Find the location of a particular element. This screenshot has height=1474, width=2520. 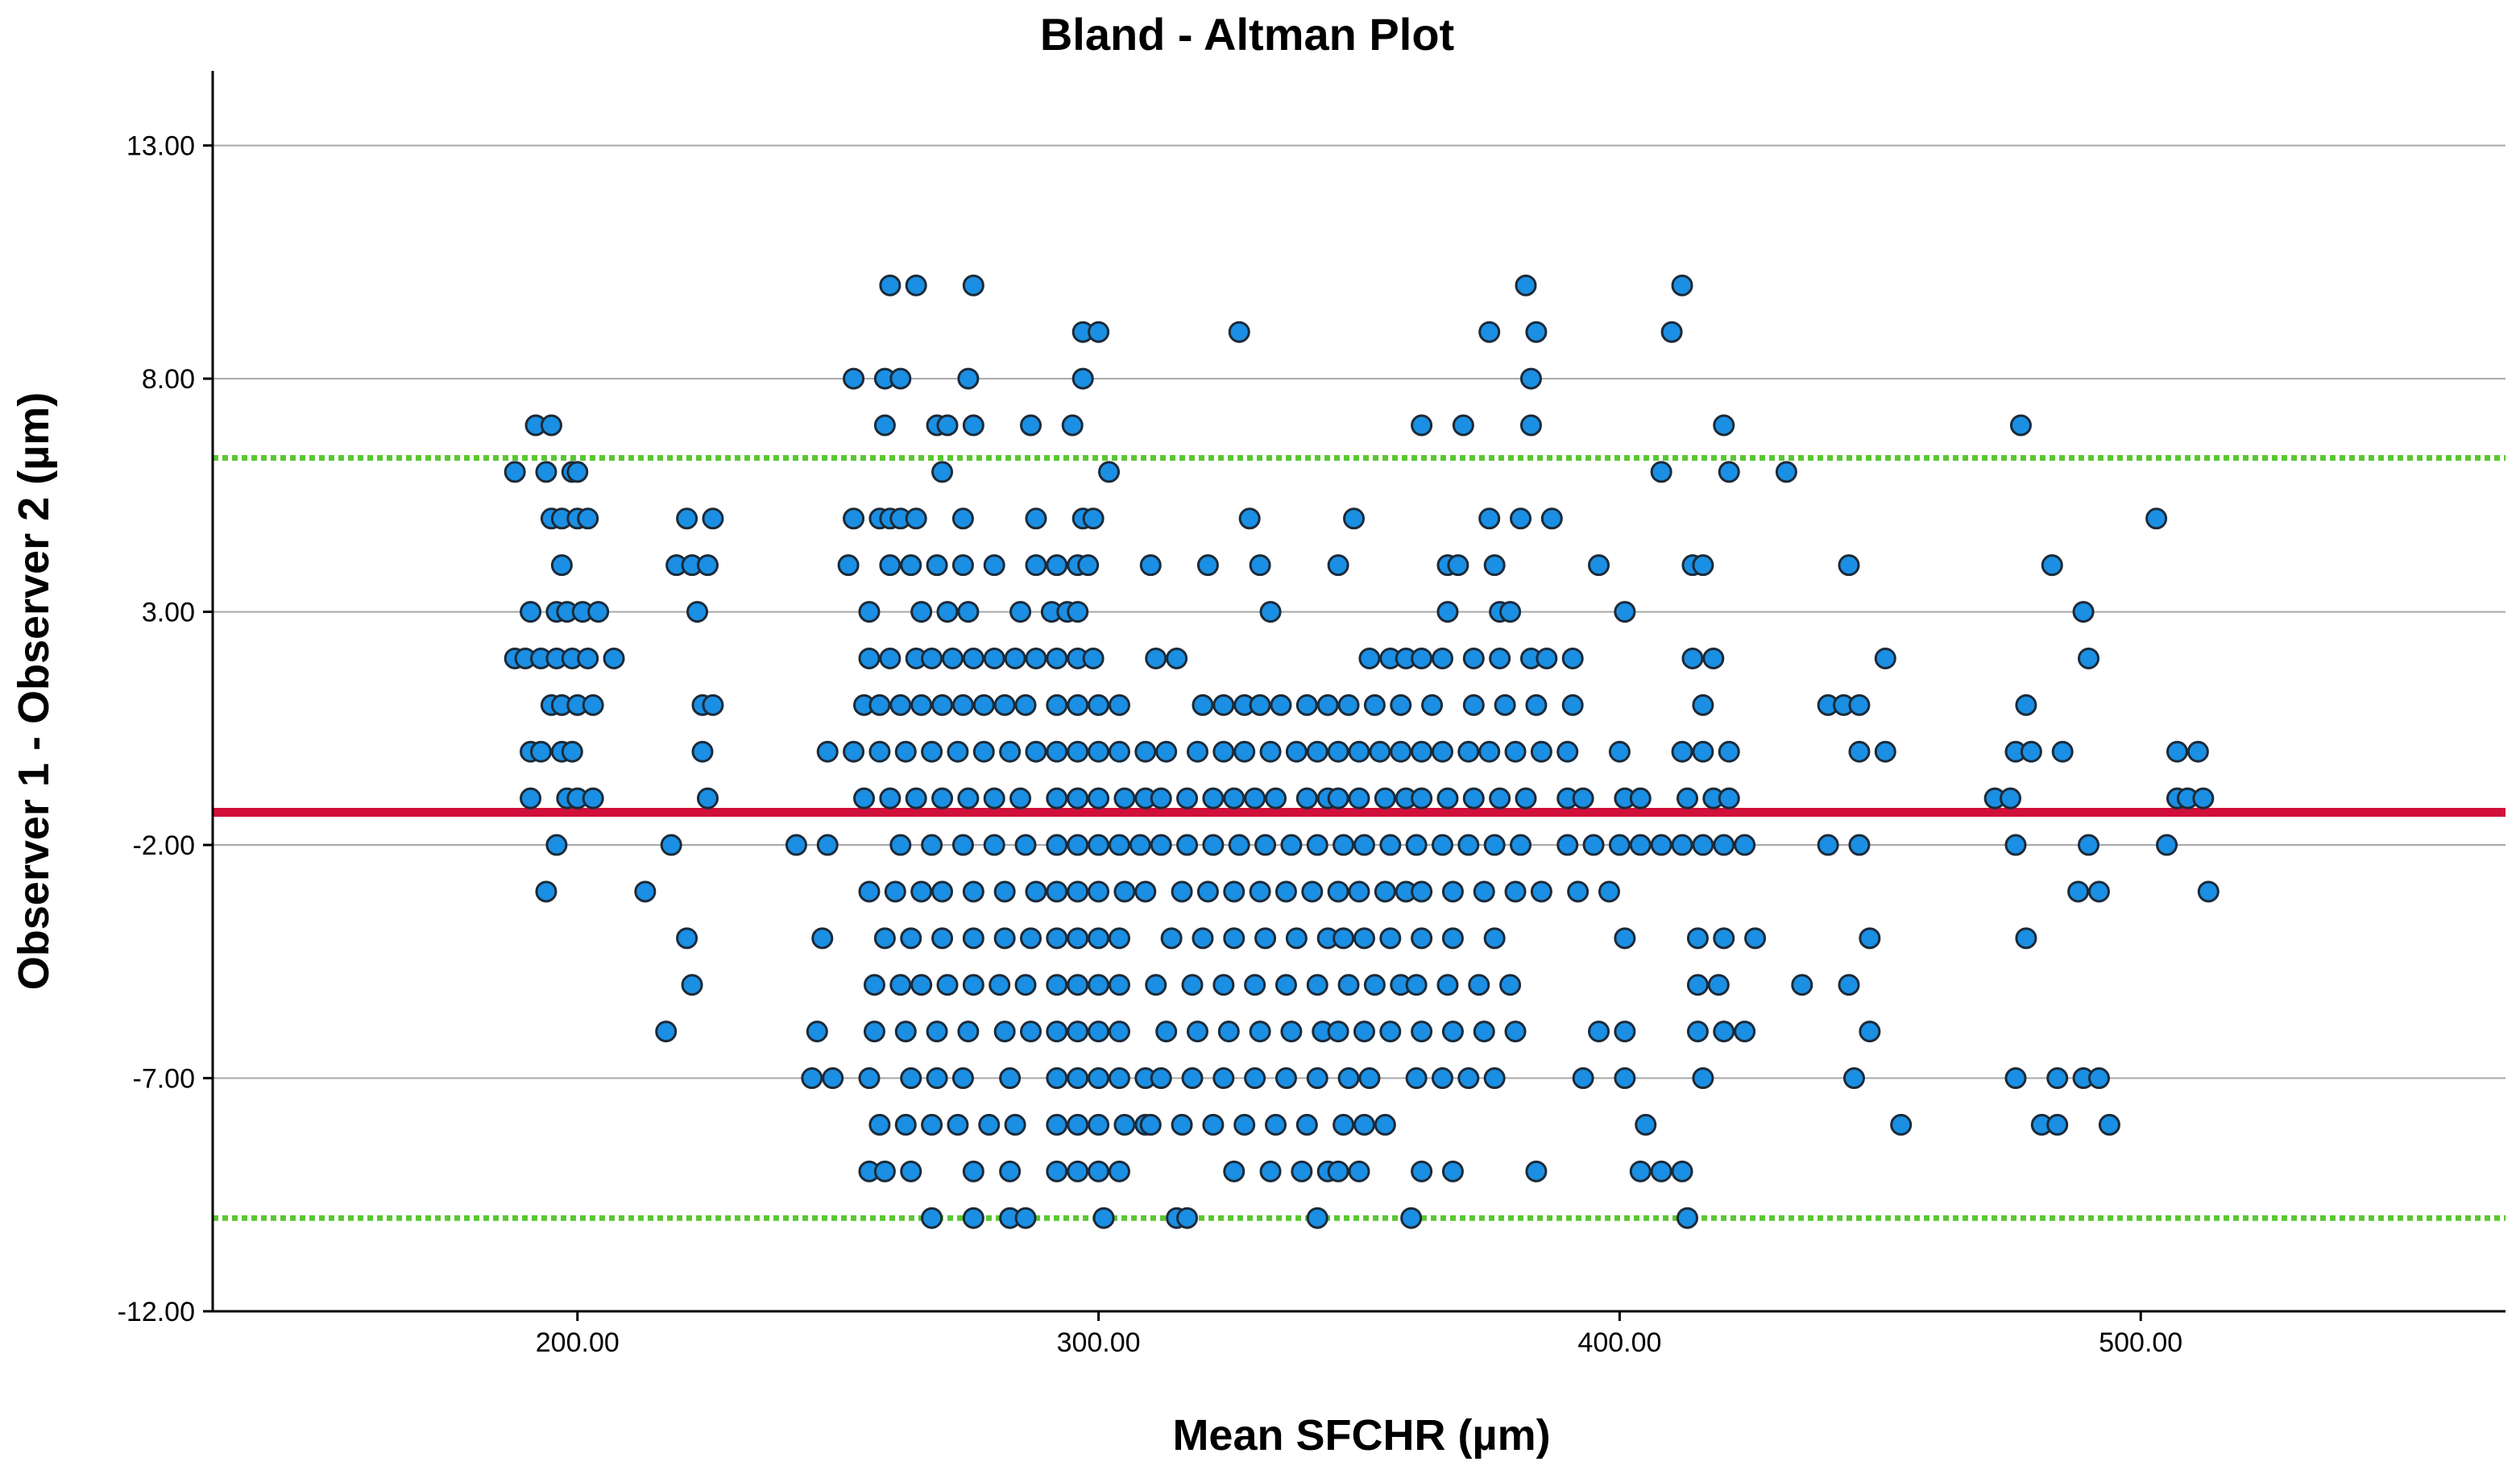

y-tick-label: -12.00 is located at coordinates (156, 1312).